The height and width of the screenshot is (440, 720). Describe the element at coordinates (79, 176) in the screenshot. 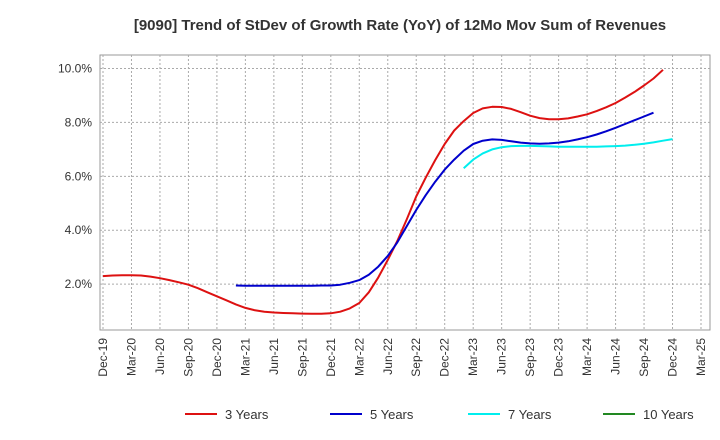

I see `y-tick-label: 6.0%` at that location.